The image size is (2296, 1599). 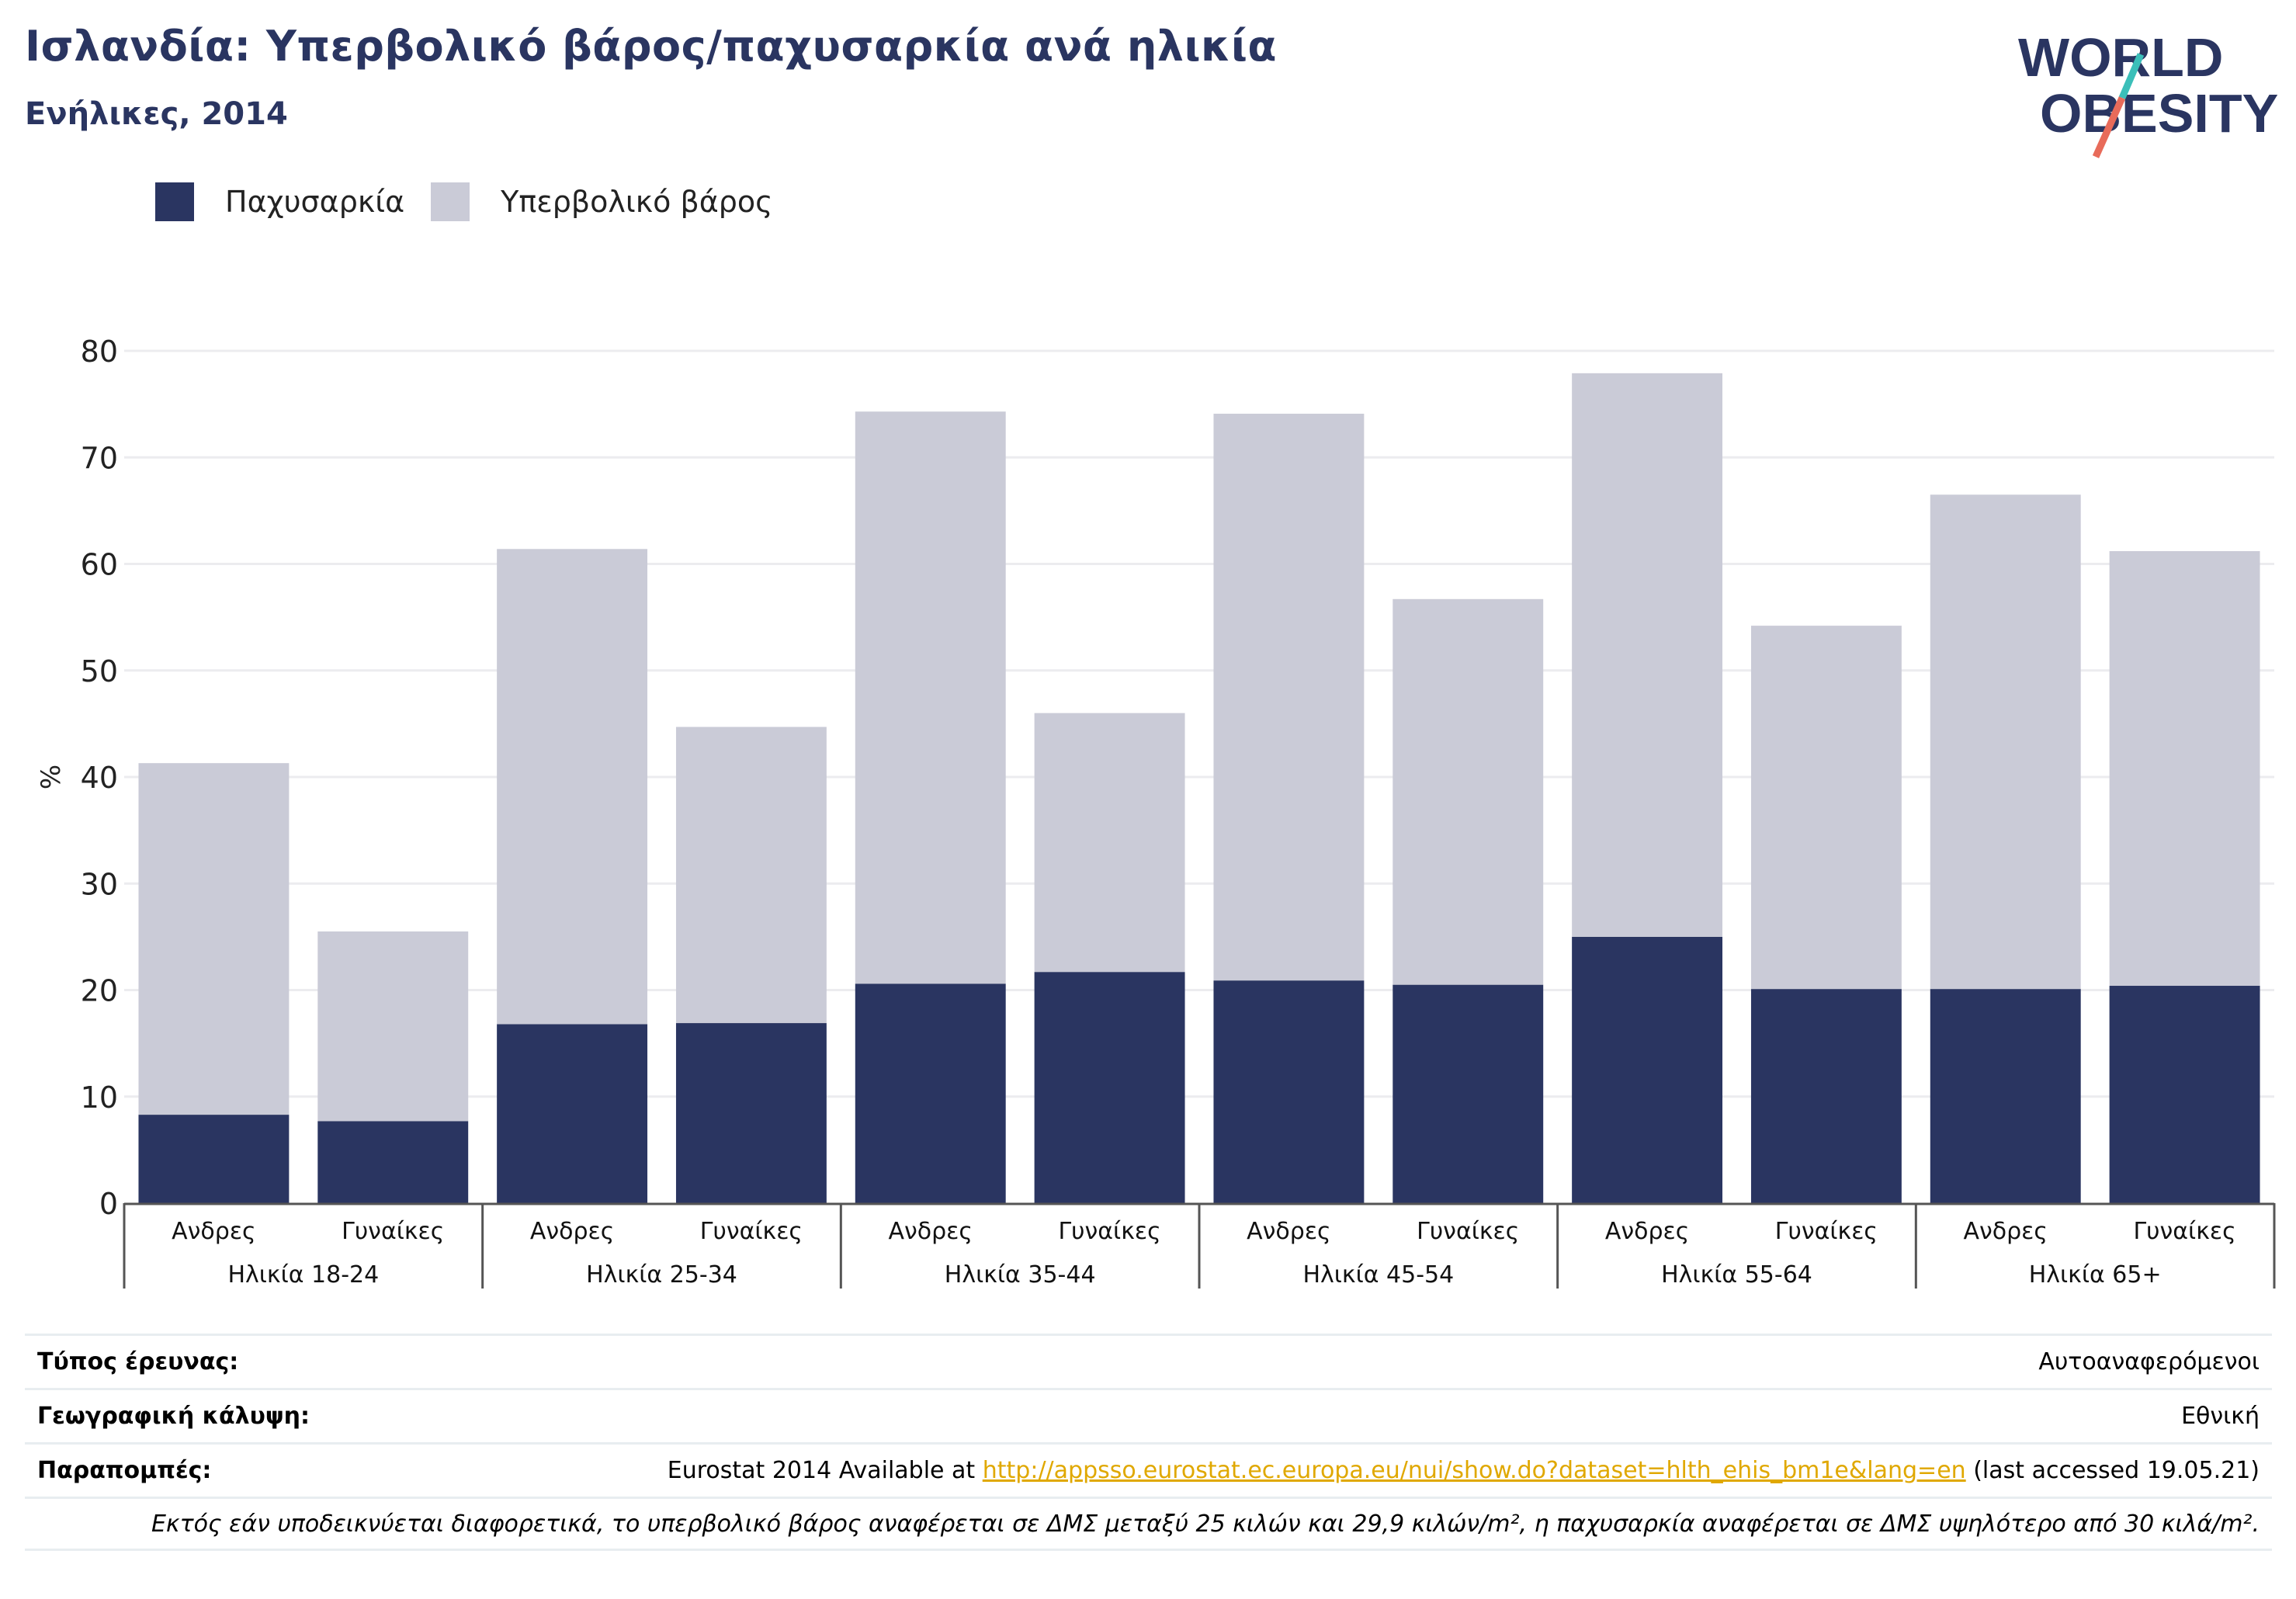 I want to click on logo-line2: OBESITY, so click(x=2159, y=113).